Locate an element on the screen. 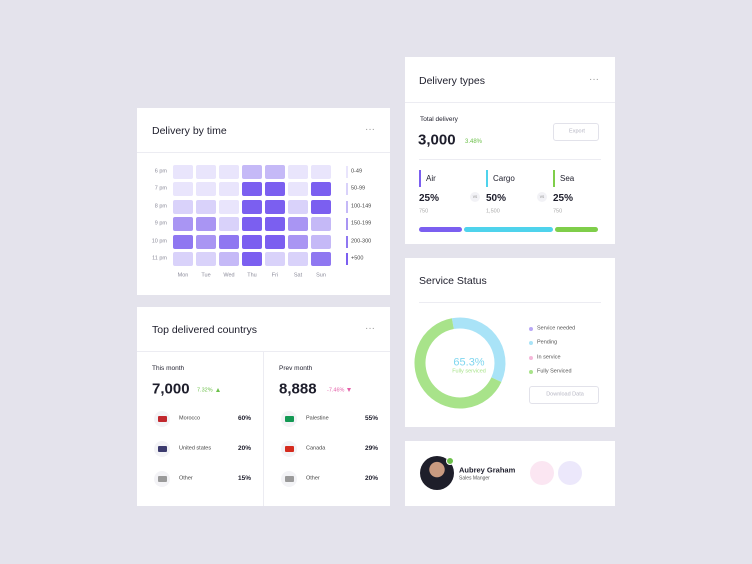 This screenshot has width=752, height=564. export-button: Export is located at coordinates (576, 132).